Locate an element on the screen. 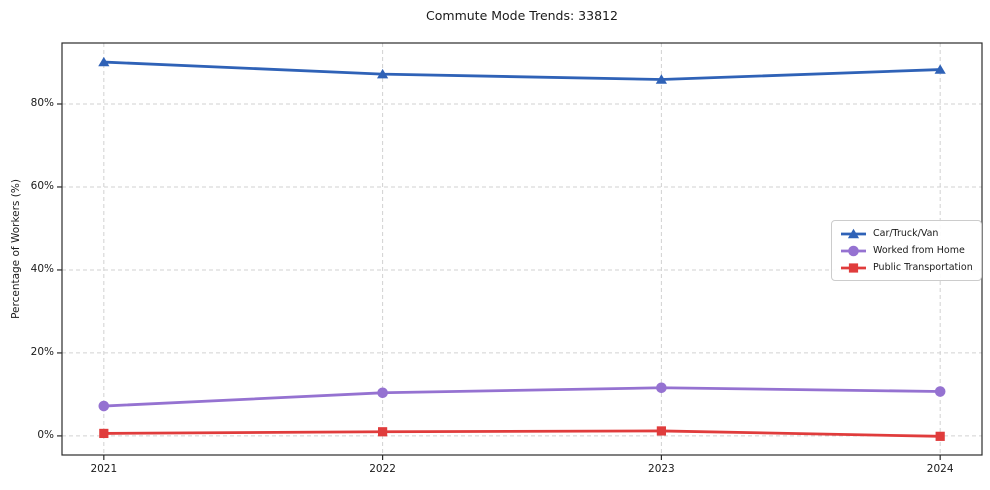  x-tick-label: 2022 is located at coordinates (382, 469).